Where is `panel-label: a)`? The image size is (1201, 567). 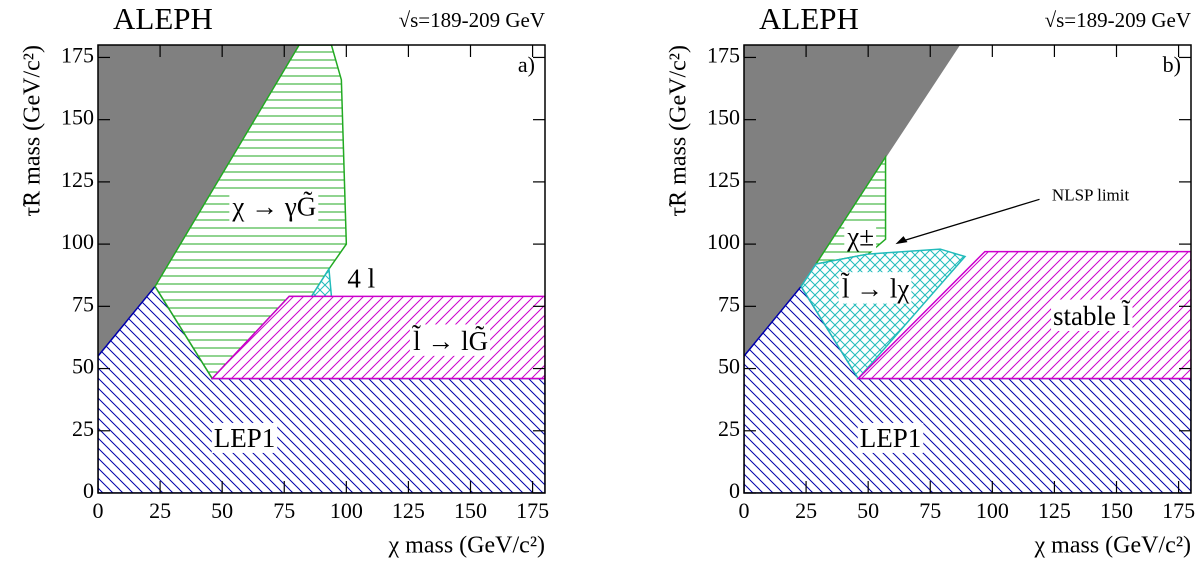
panel-label: a) is located at coordinates (526, 64).